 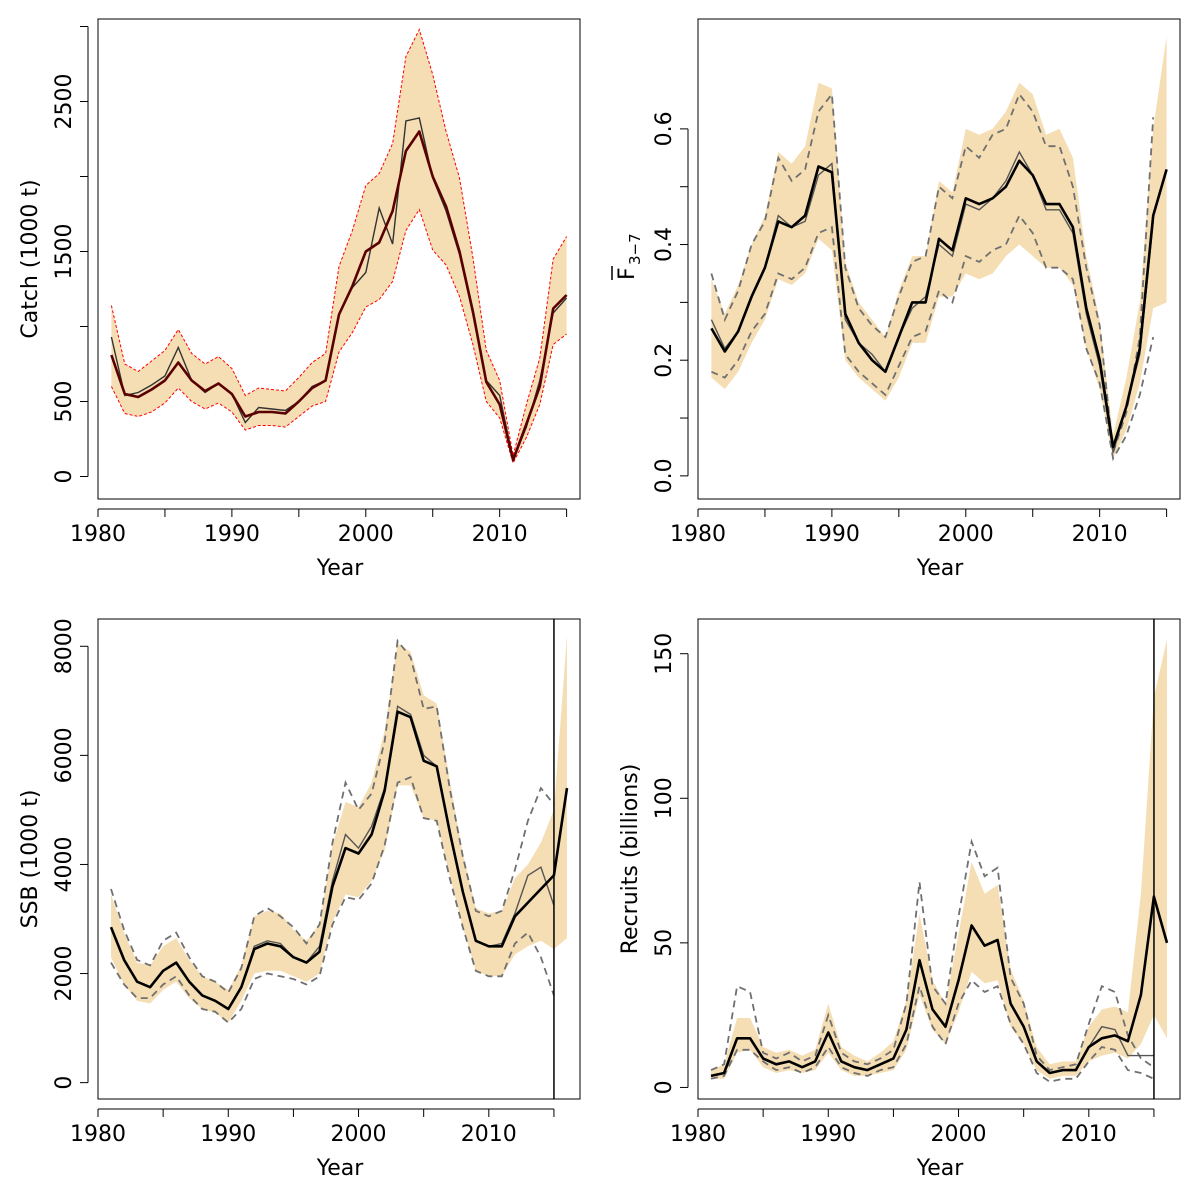 I want to click on catch-x-tick-label-1990: 1990, so click(x=232, y=534).